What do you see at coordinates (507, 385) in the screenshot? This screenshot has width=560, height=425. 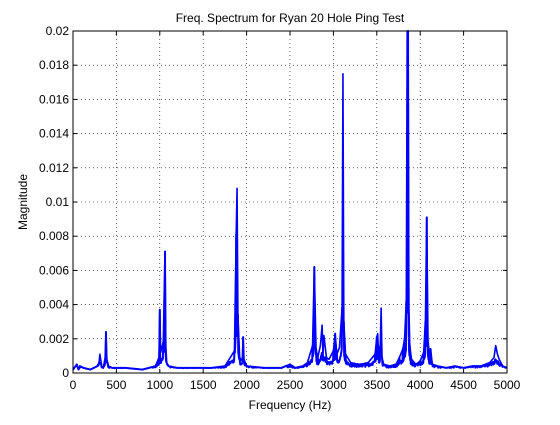 I see `x-tick-label: 5000` at bounding box center [507, 385].